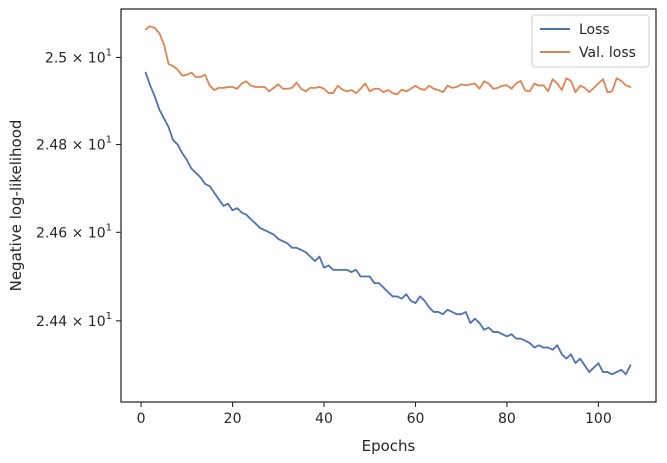 The height and width of the screenshot is (463, 667). What do you see at coordinates (598, 419) in the screenshot?
I see `x-tick-label: 100` at bounding box center [598, 419].